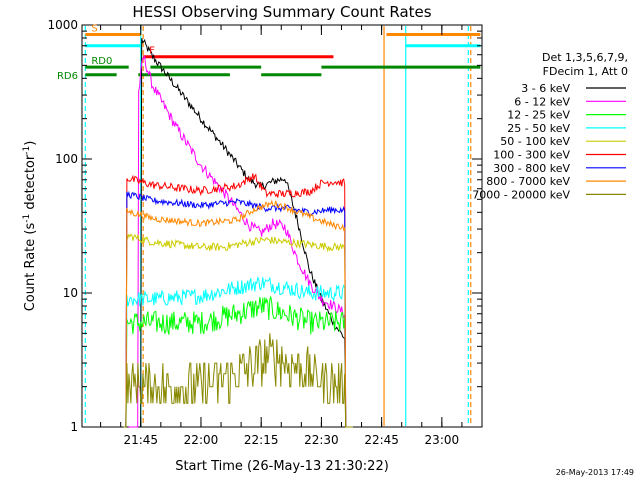 The width and height of the screenshot is (640, 480). I want to click on legend-label-300-800-kev: 300 - 800 keV, so click(531, 168).